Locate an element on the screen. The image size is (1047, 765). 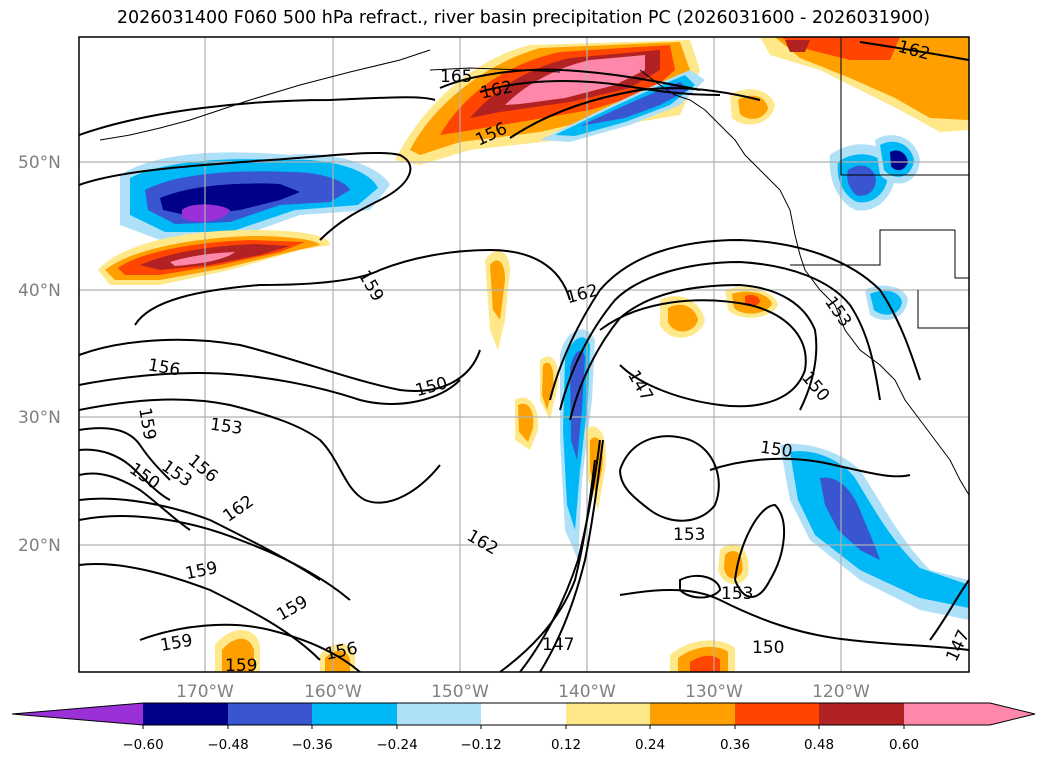
shade-cp3-orange is located at coordinates (526, 422).